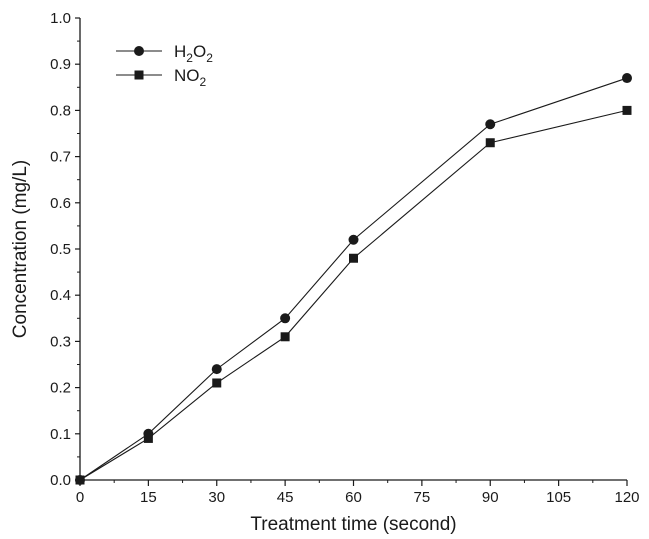 The width and height of the screenshot is (649, 539). What do you see at coordinates (60, 64) in the screenshot?
I see `y-tick-label: 0.9` at bounding box center [60, 64].